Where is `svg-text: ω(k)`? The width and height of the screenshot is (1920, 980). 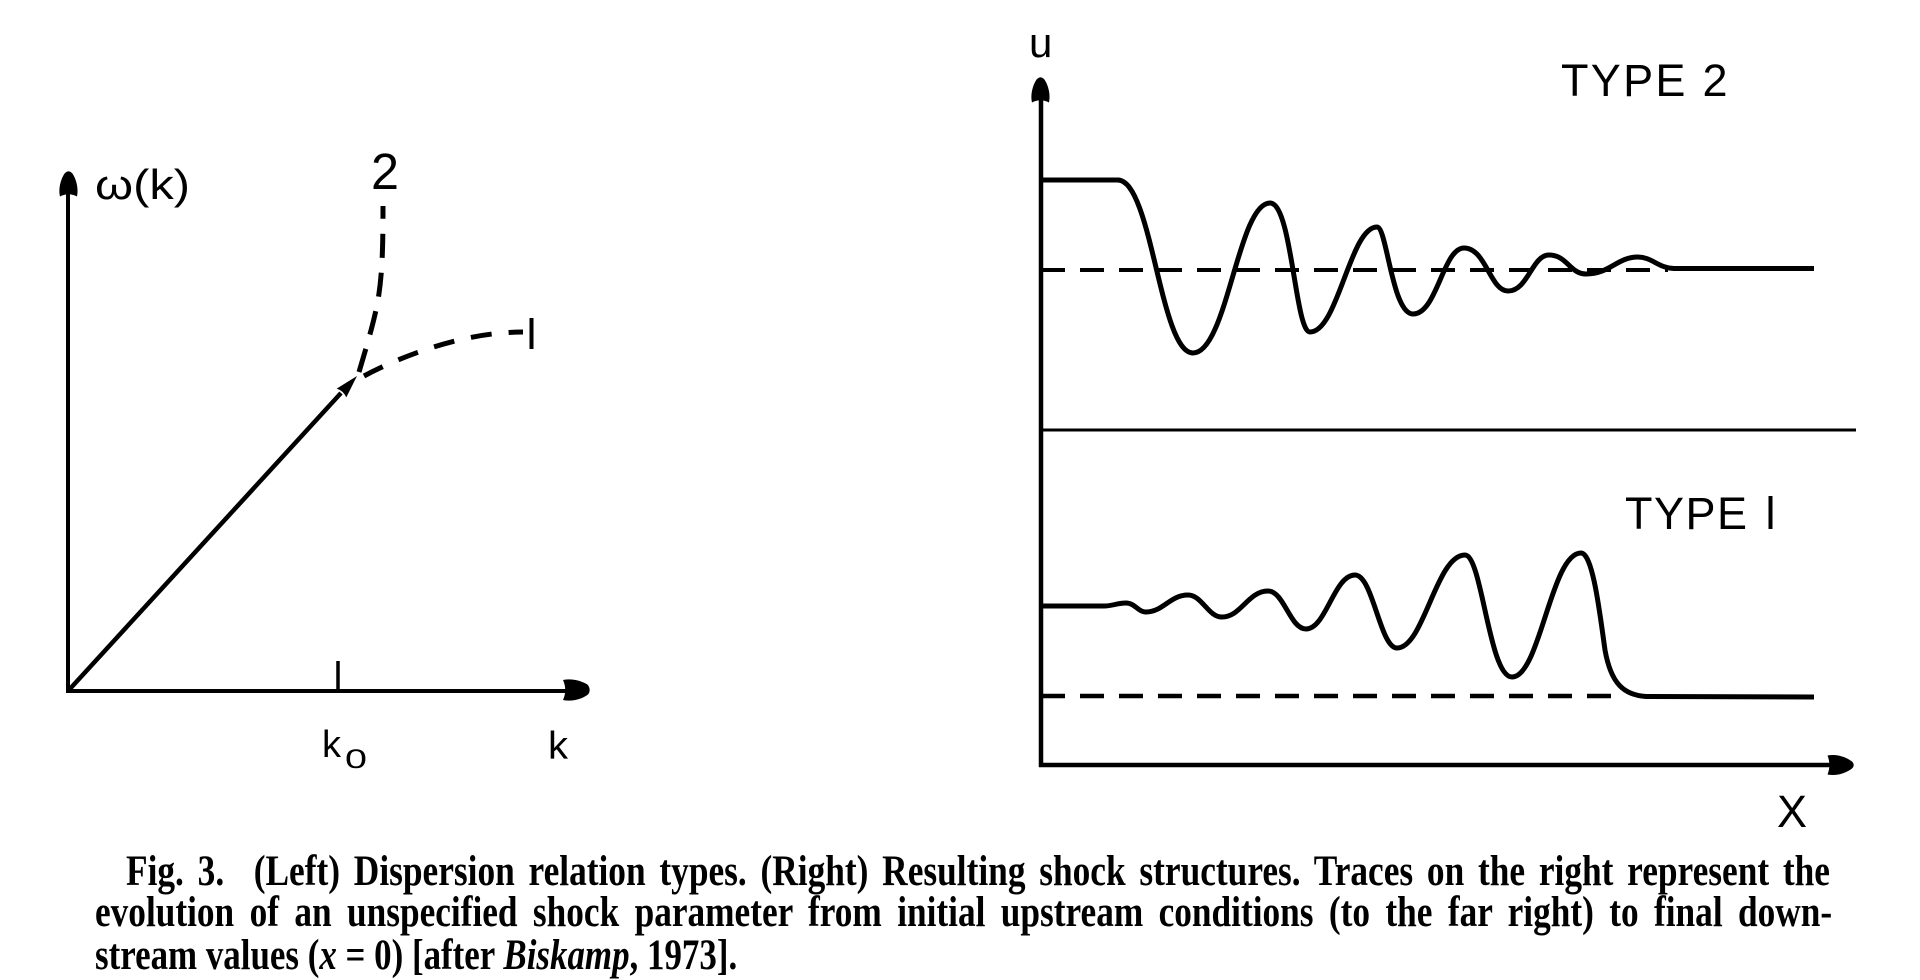 svg-text: ω(k) is located at coordinates (142, 184).